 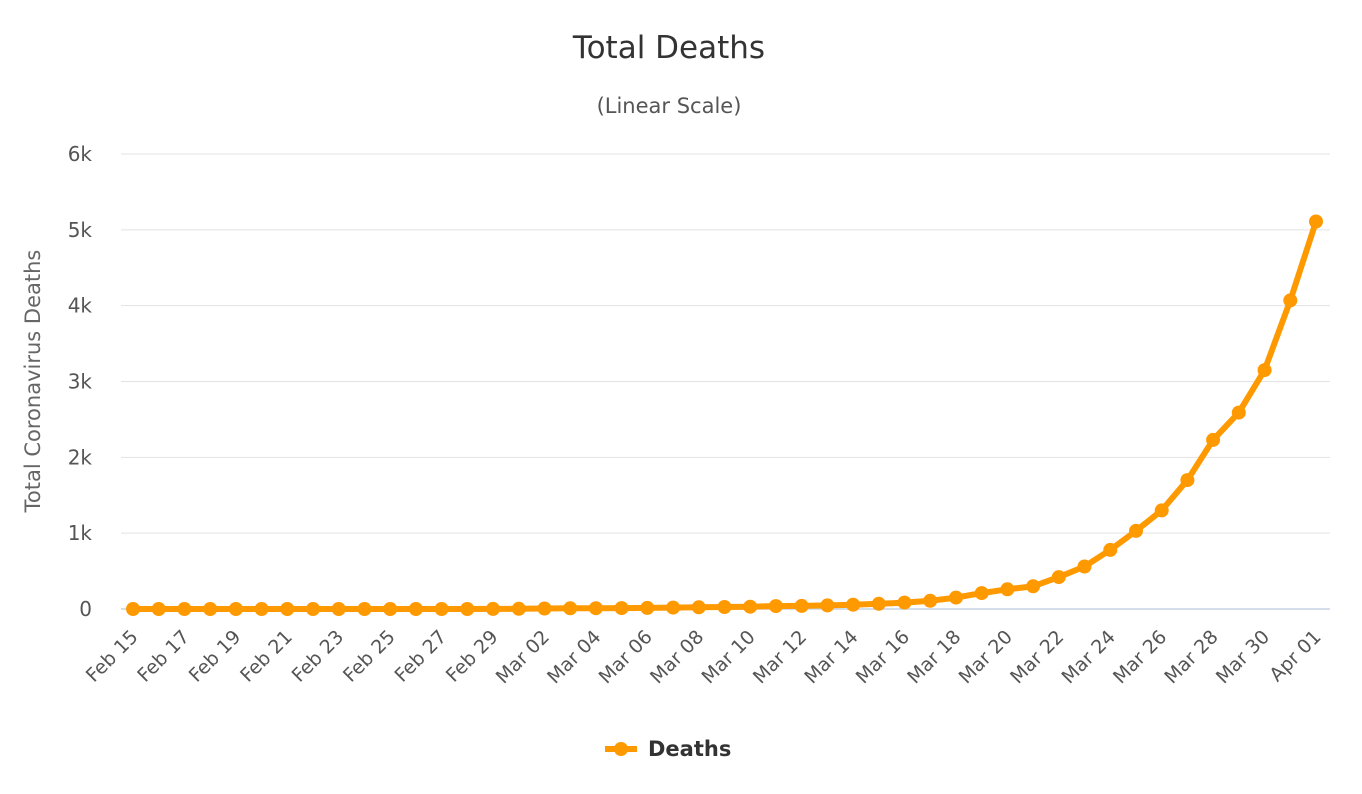 What do you see at coordinates (878, 603) in the screenshot?
I see `data-point: Mar 15: 68` at bounding box center [878, 603].